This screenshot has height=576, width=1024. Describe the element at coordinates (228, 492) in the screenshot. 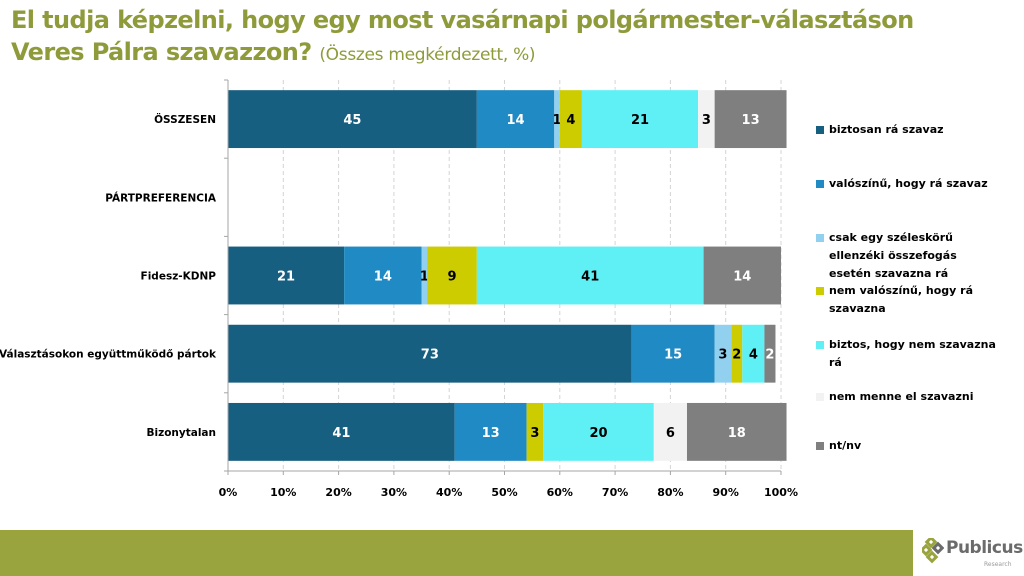

I see `x-tick-label: 0%` at that location.